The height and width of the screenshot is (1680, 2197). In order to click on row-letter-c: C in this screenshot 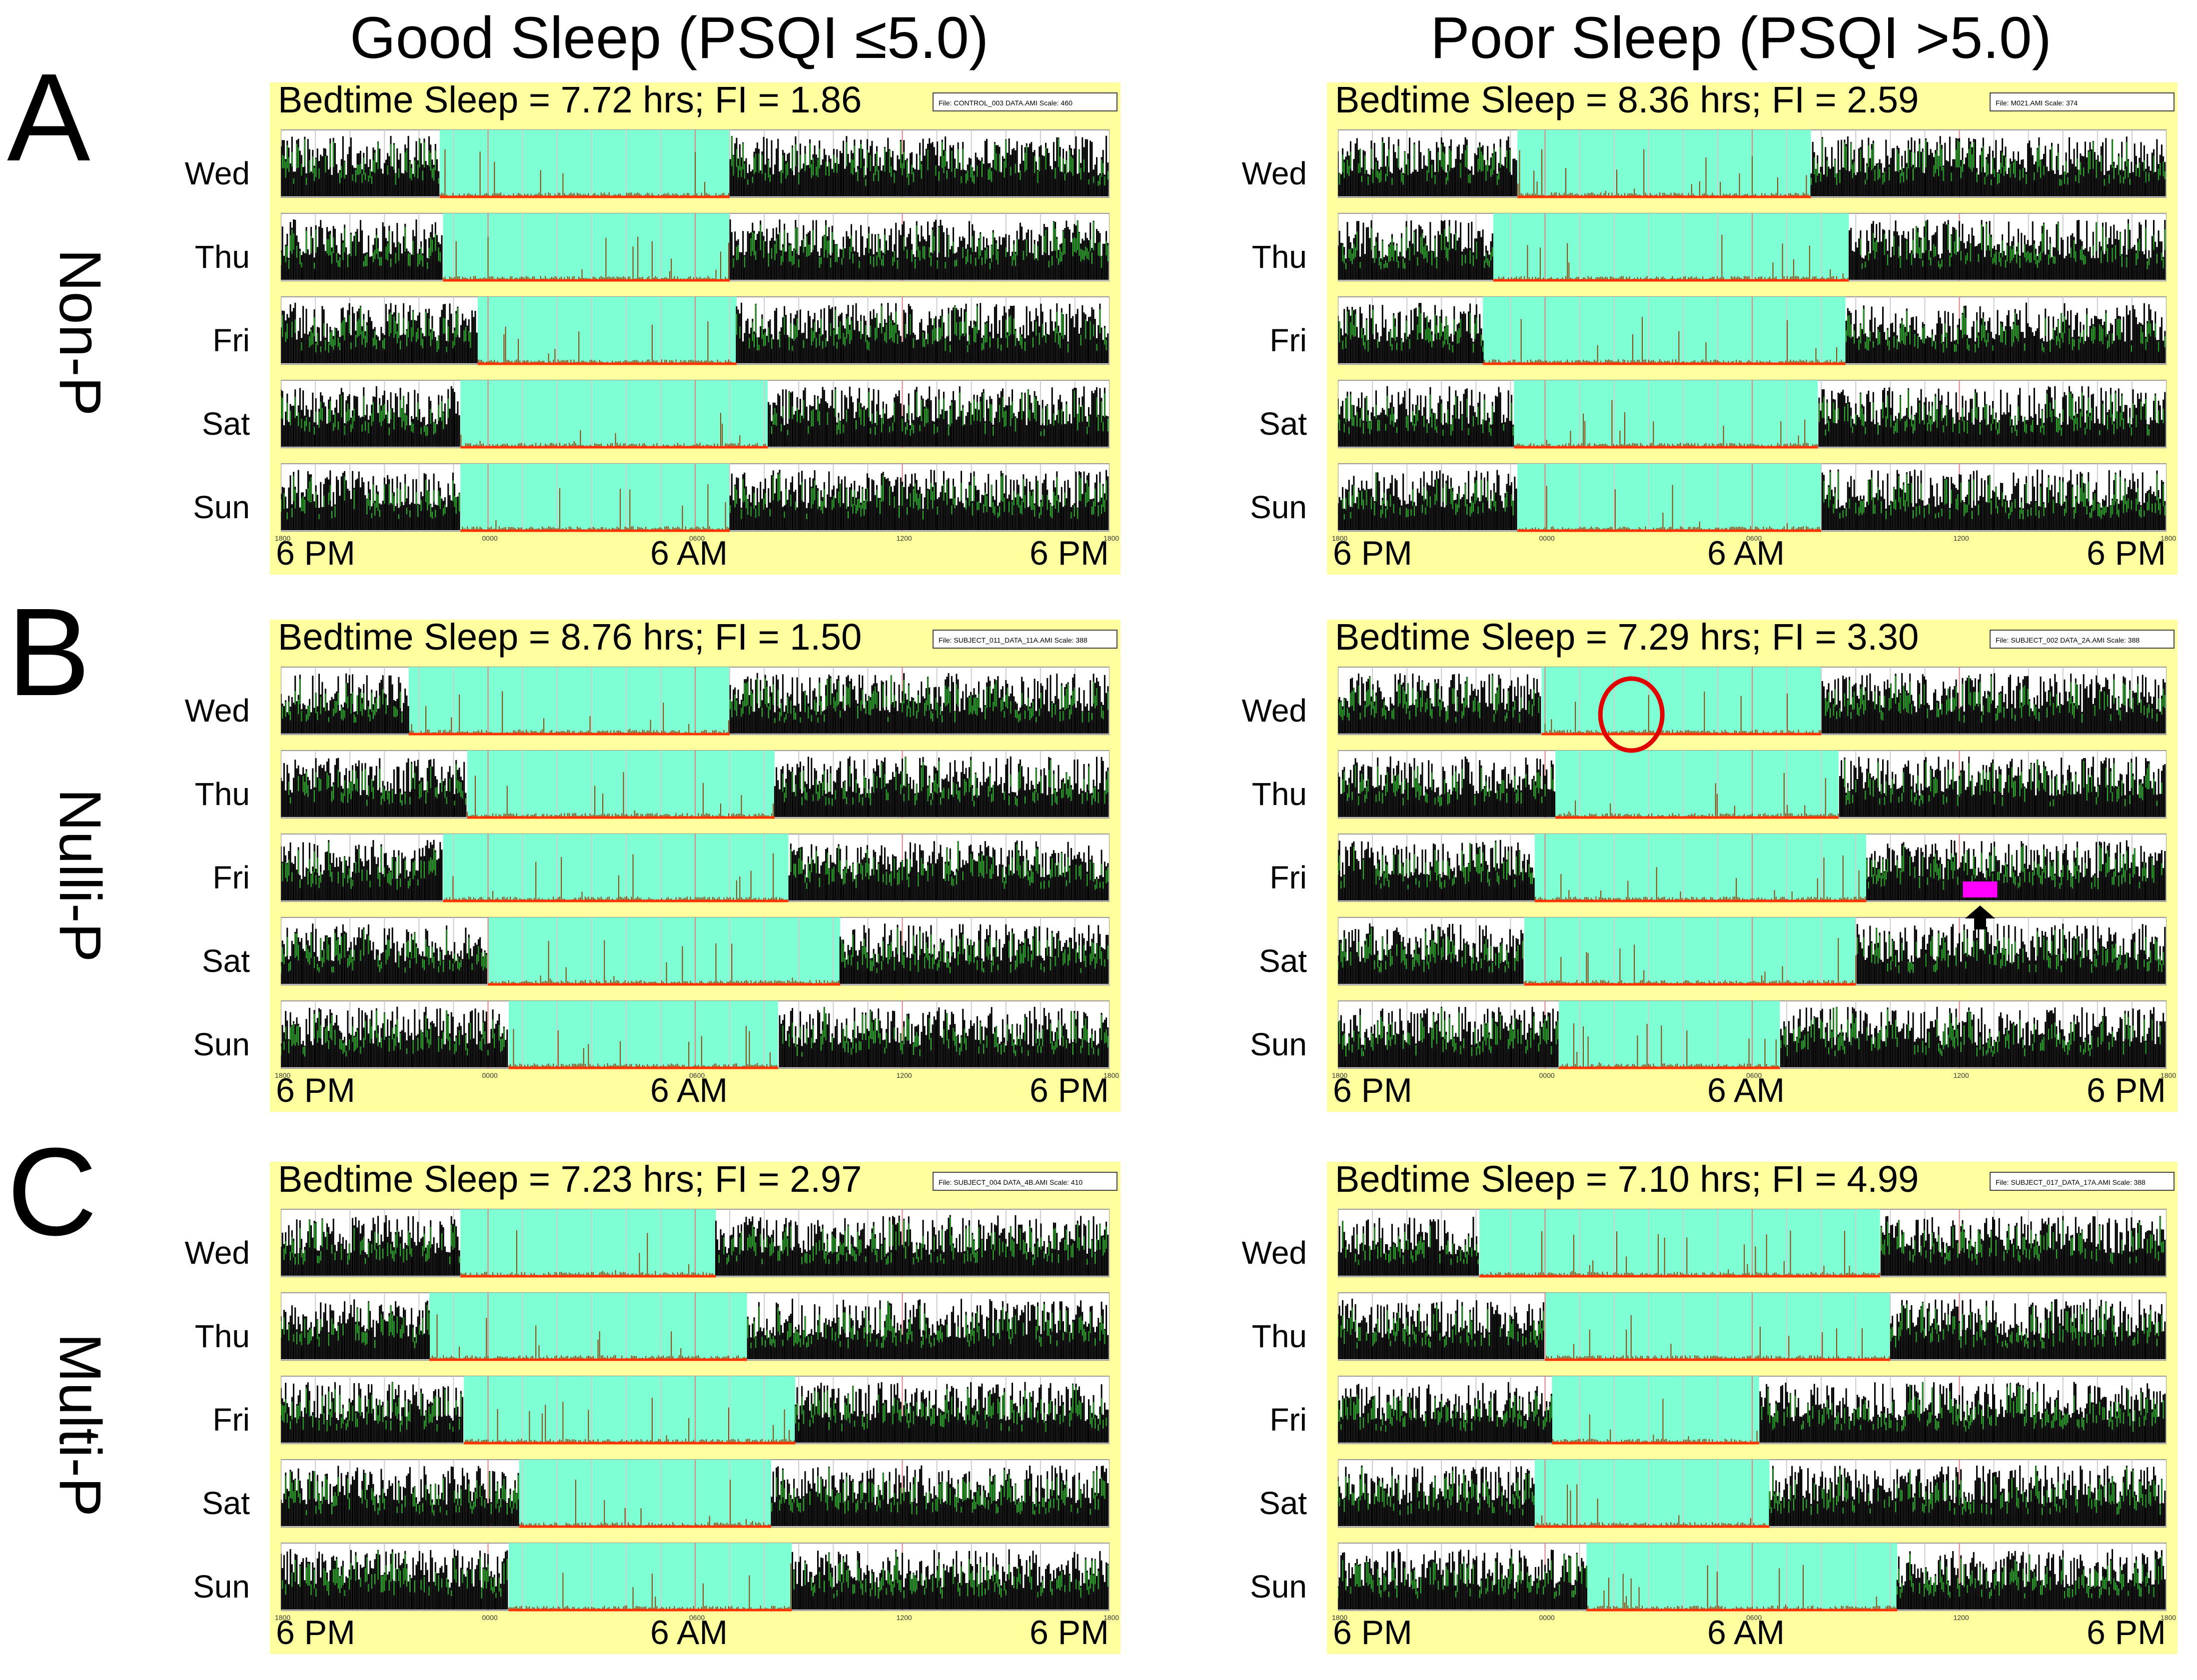, I will do `click(52, 1191)`.